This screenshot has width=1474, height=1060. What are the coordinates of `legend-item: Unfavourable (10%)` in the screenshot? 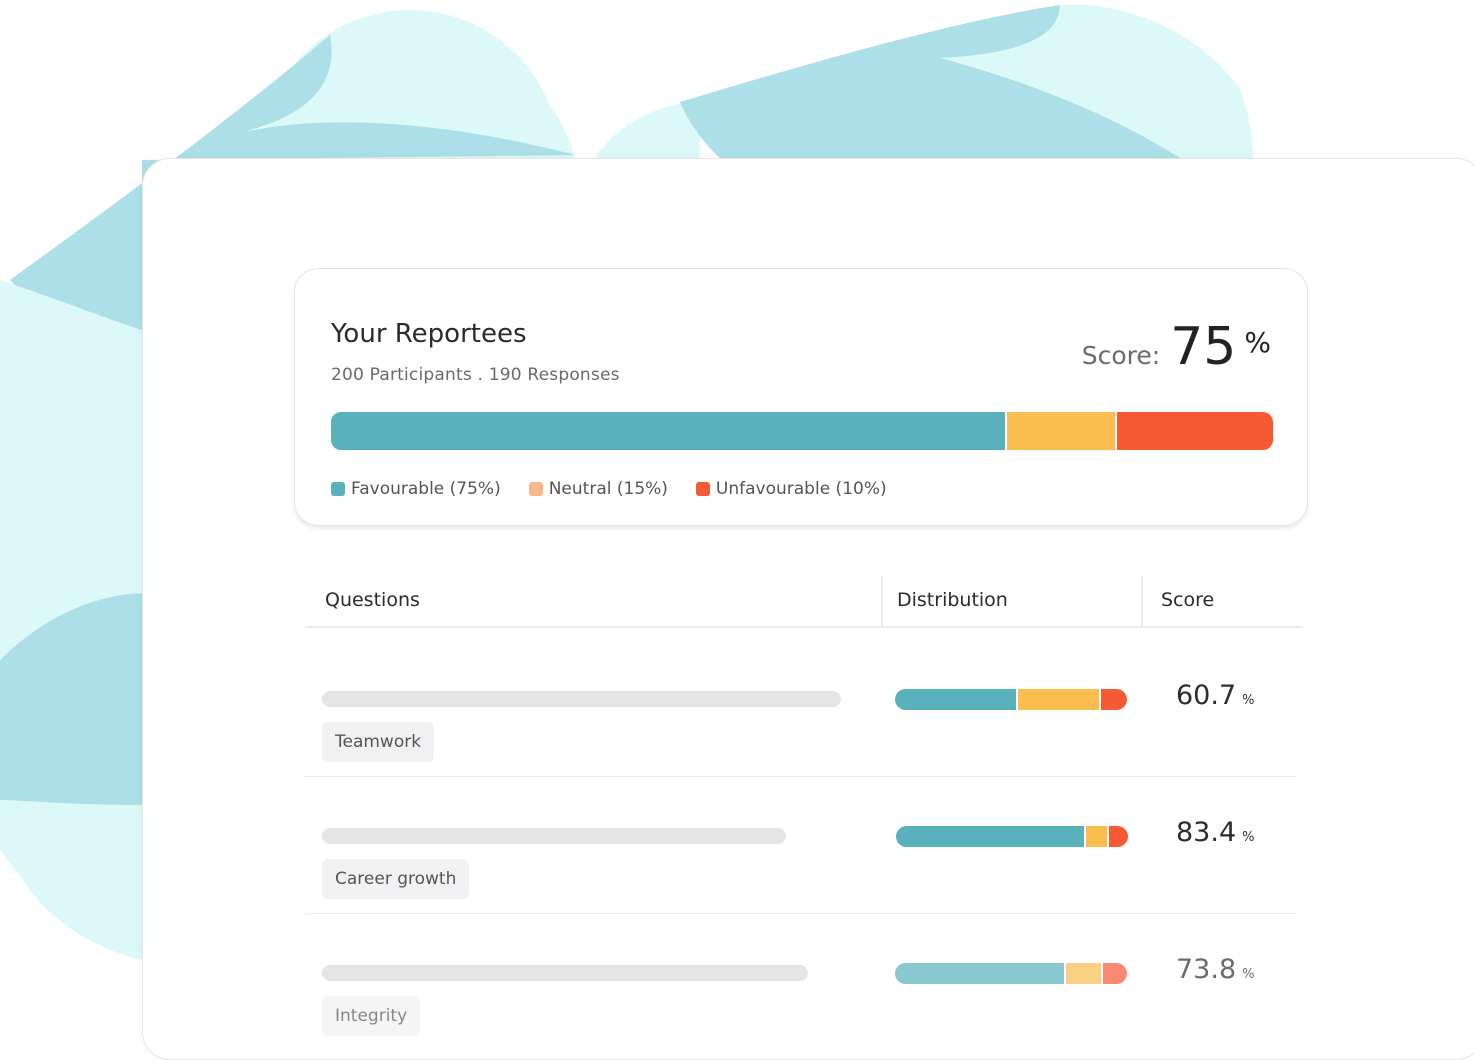 It's located at (791, 489).